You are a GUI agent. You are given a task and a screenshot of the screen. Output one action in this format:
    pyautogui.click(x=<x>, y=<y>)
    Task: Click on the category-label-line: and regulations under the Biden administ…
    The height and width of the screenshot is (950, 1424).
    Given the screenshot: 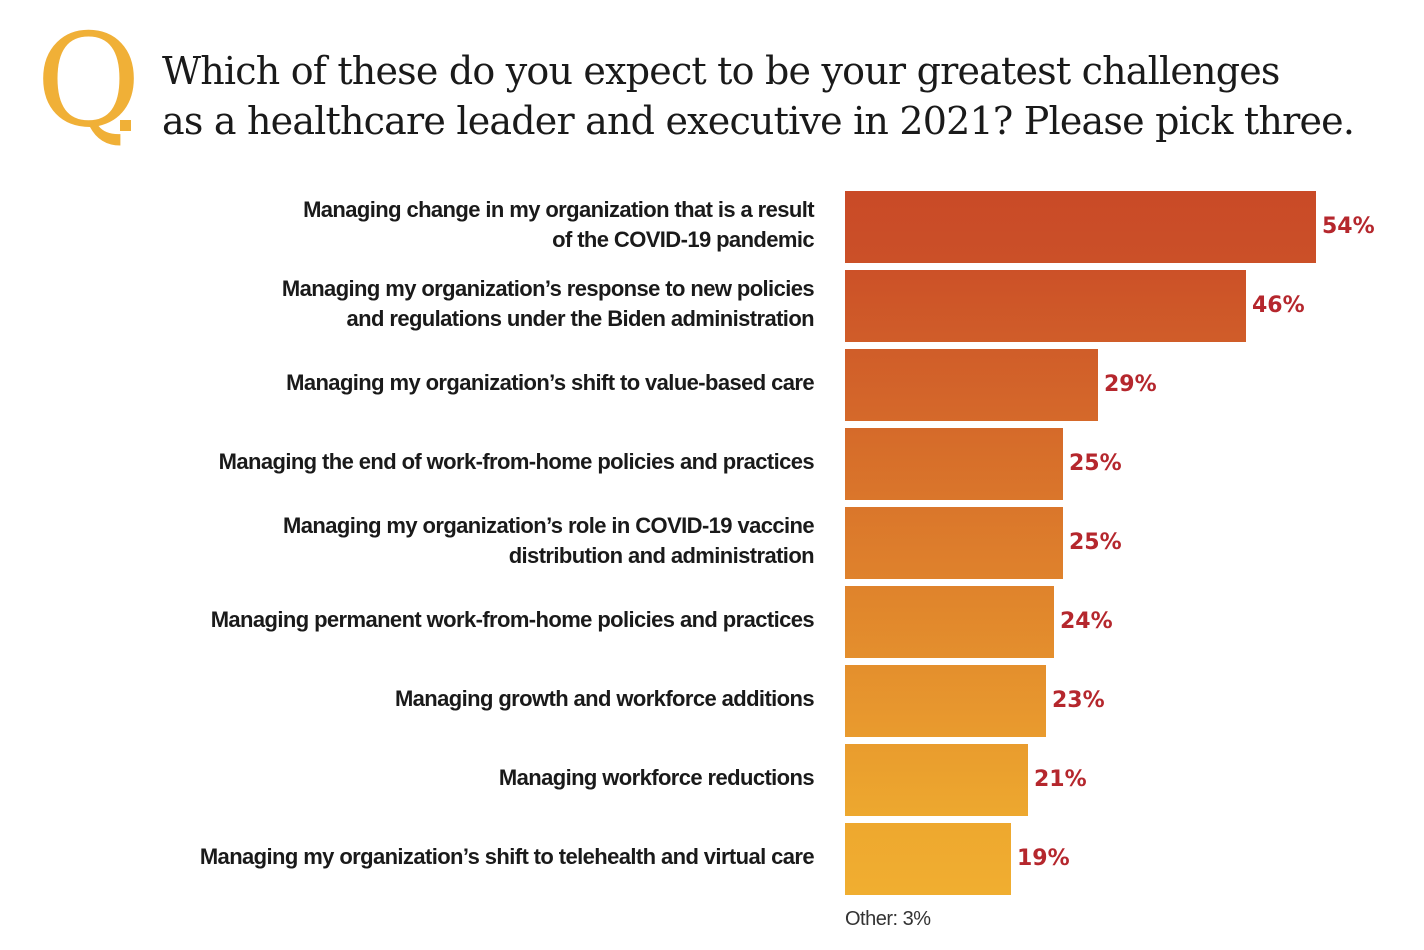 What is the action you would take?
    pyautogui.click(x=580, y=318)
    